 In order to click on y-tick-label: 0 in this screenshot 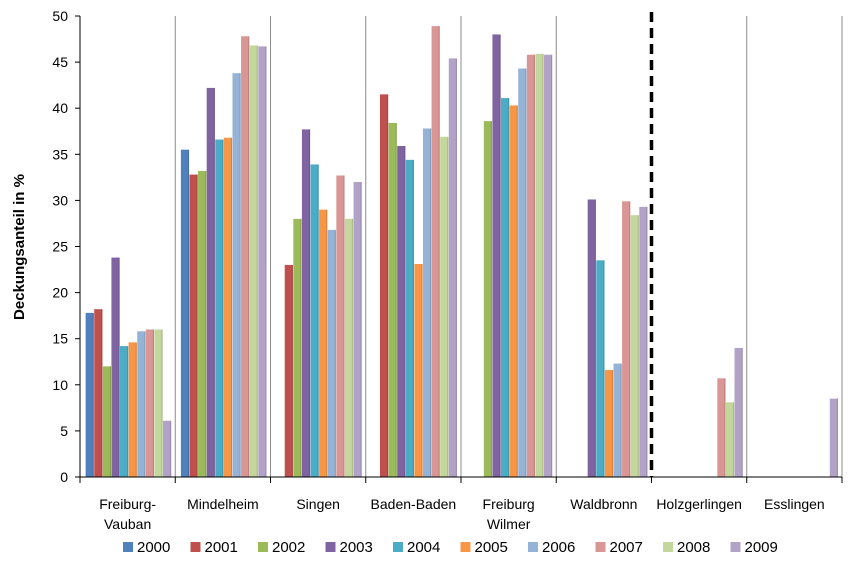, I will do `click(64, 477)`.